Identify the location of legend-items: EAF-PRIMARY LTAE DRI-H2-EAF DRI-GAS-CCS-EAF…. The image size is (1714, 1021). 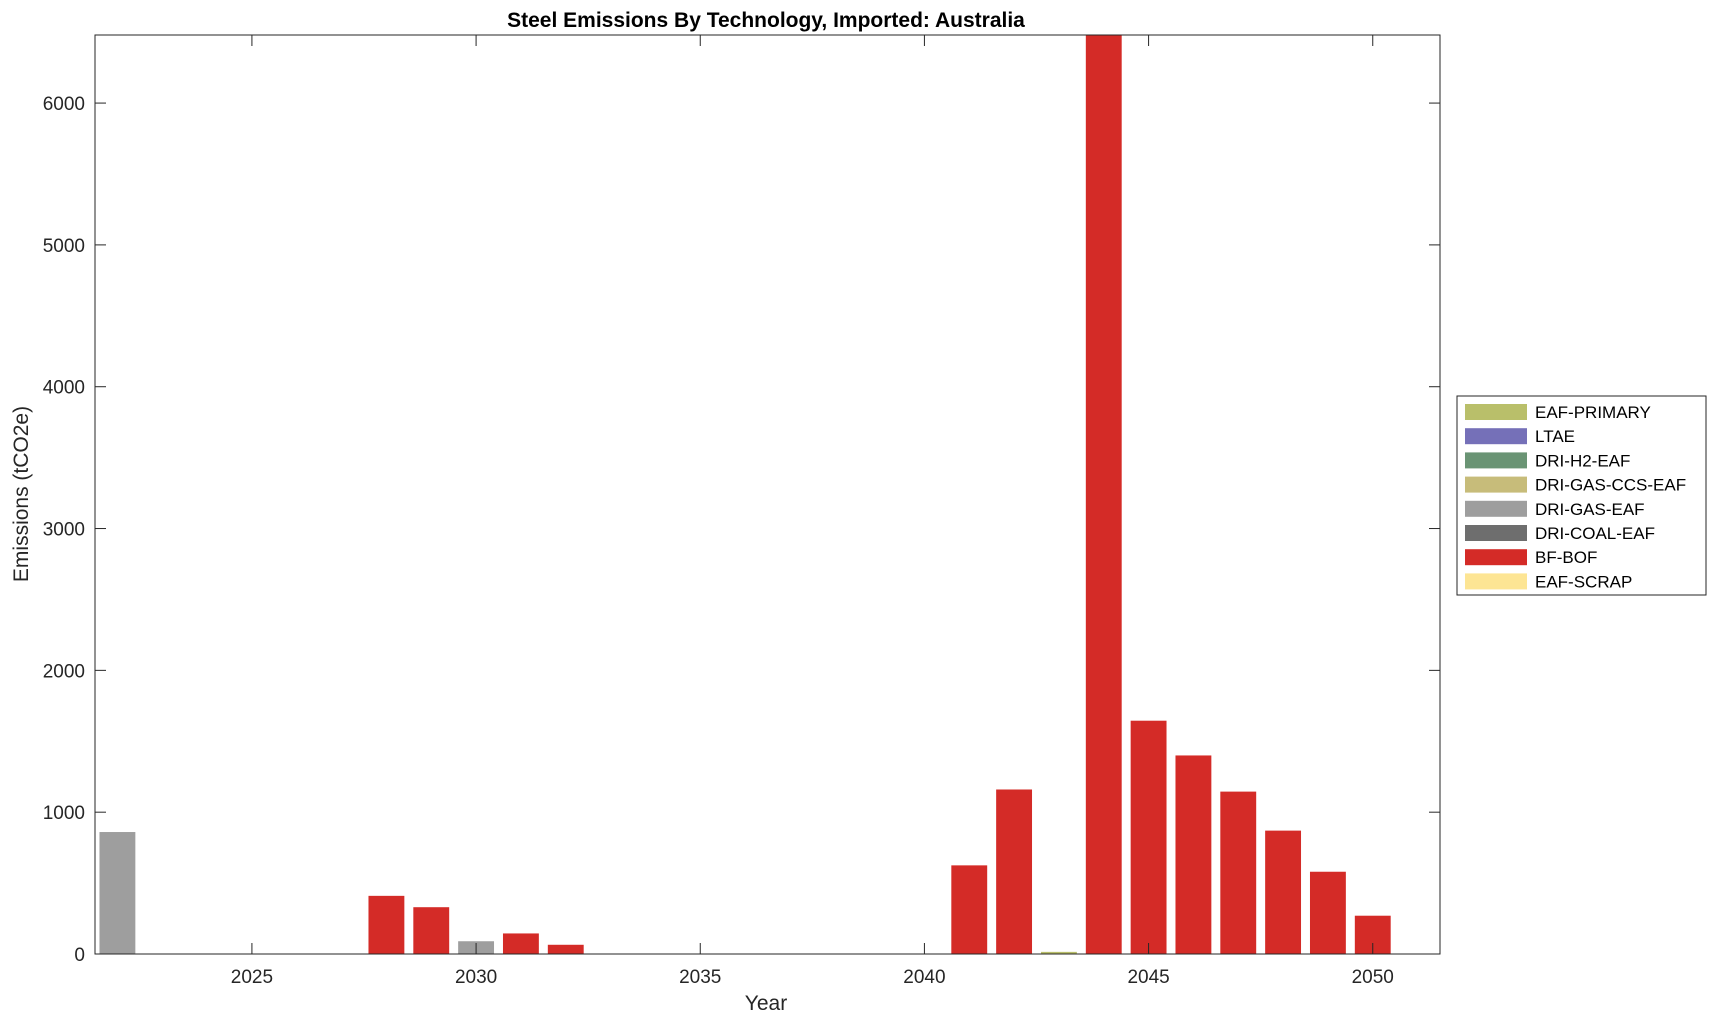
(1575, 497).